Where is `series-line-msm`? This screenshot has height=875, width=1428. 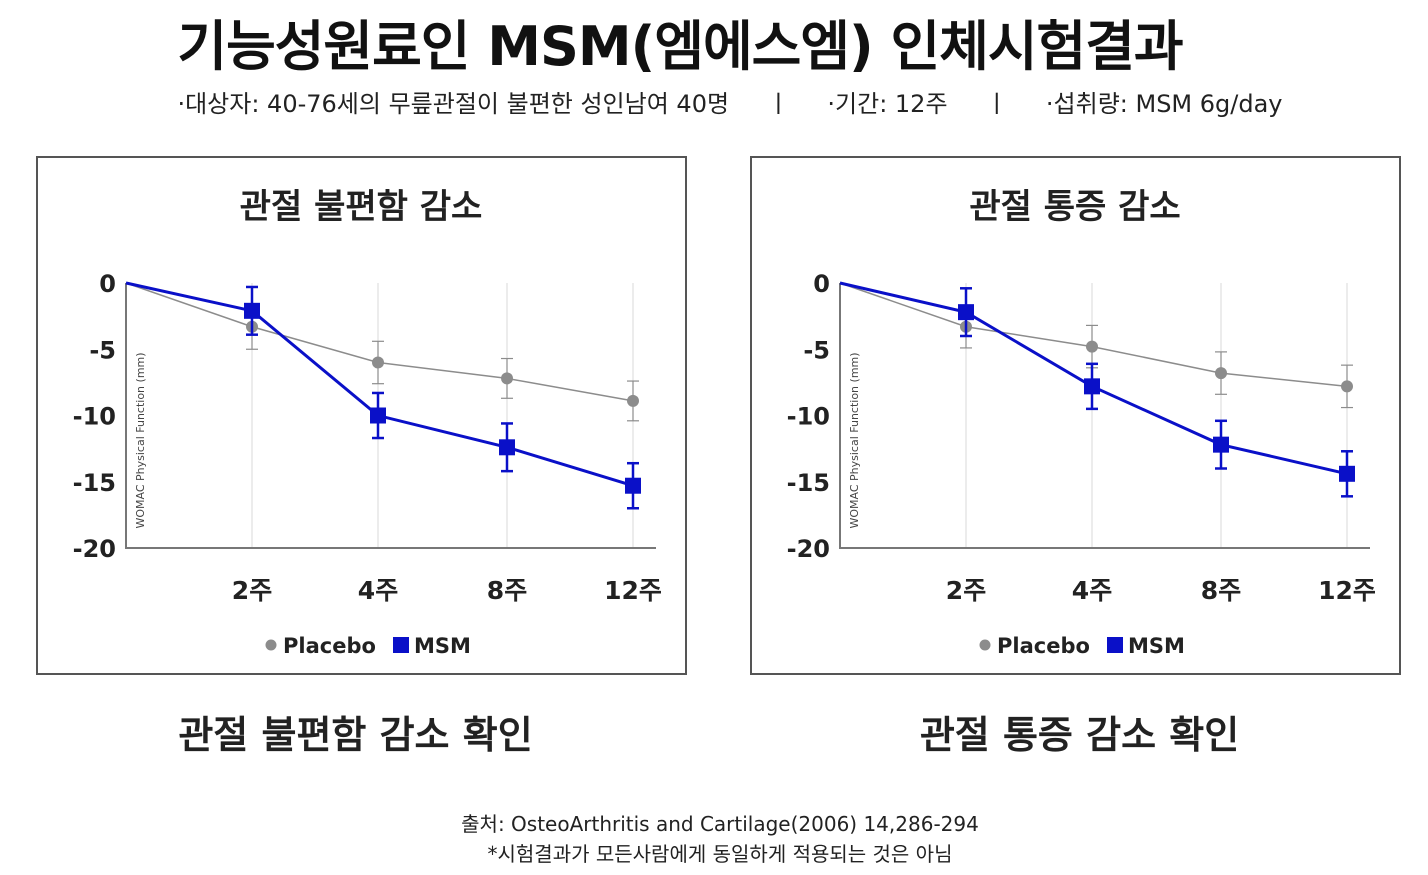
series-line-msm is located at coordinates (379, 384).